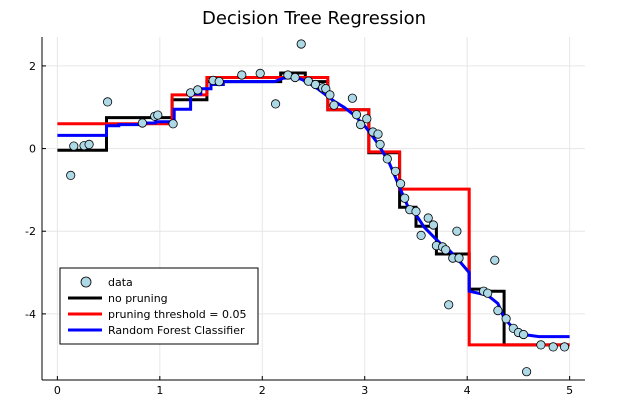 The width and height of the screenshot is (630, 404). Describe the element at coordinates (364, 390) in the screenshot. I see `x-tick-label: 3` at that location.